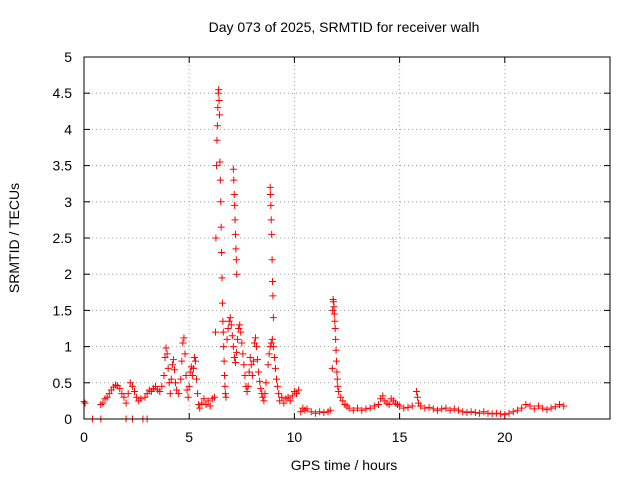 This screenshot has width=640, height=480. What do you see at coordinates (68, 419) in the screenshot?
I see `y-tick-label: 0` at bounding box center [68, 419].